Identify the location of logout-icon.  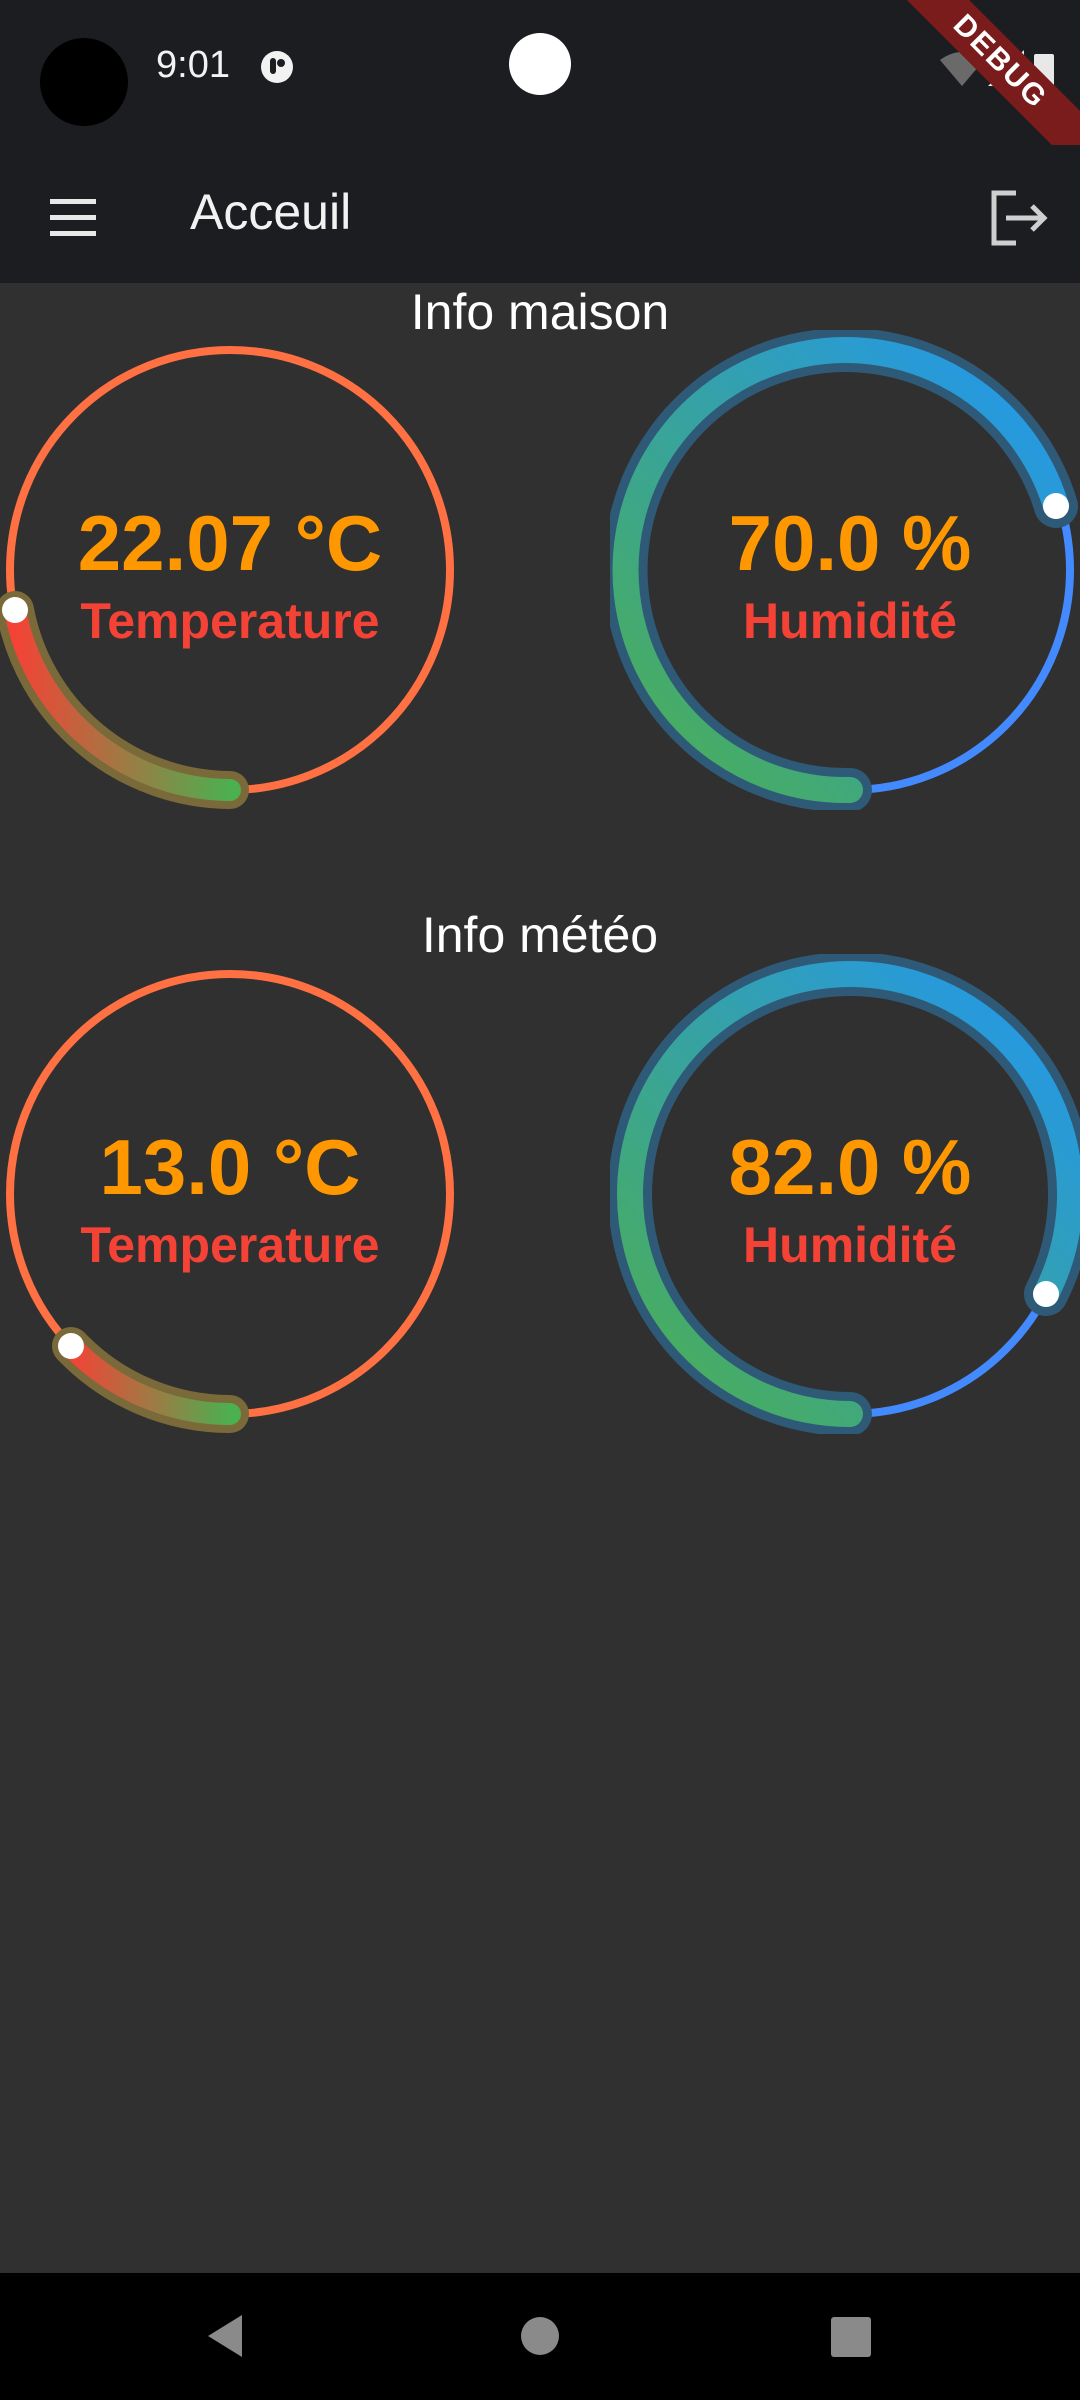
(1019, 218).